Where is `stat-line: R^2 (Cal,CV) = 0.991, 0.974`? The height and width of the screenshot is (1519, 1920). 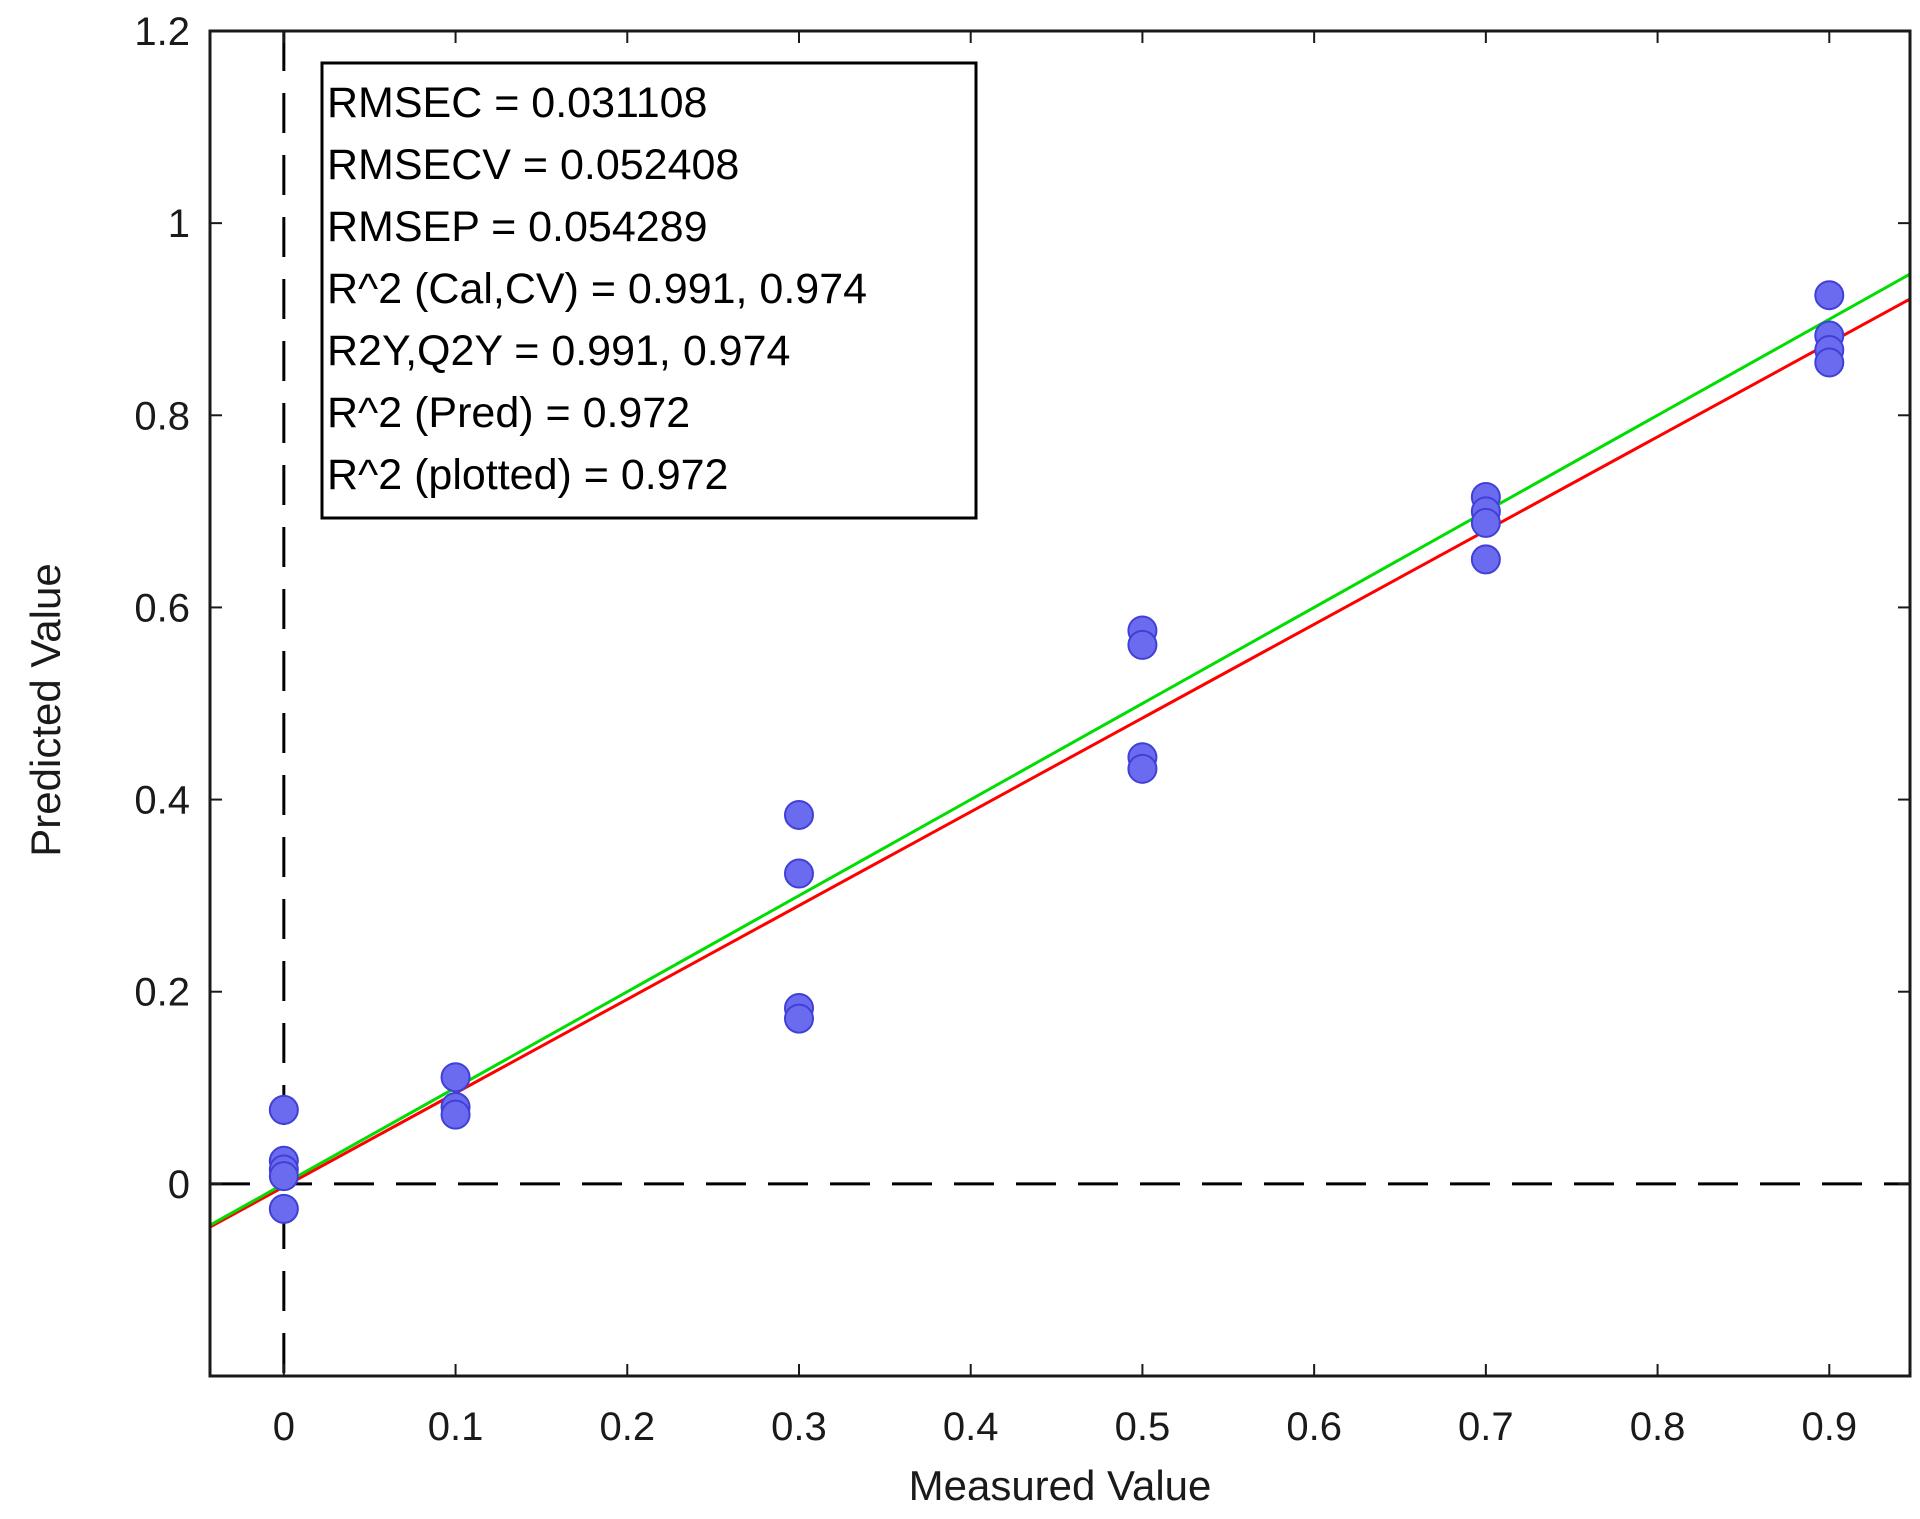
stat-line: R^2 (Cal,CV) = 0.991, 0.974 is located at coordinates (597, 289).